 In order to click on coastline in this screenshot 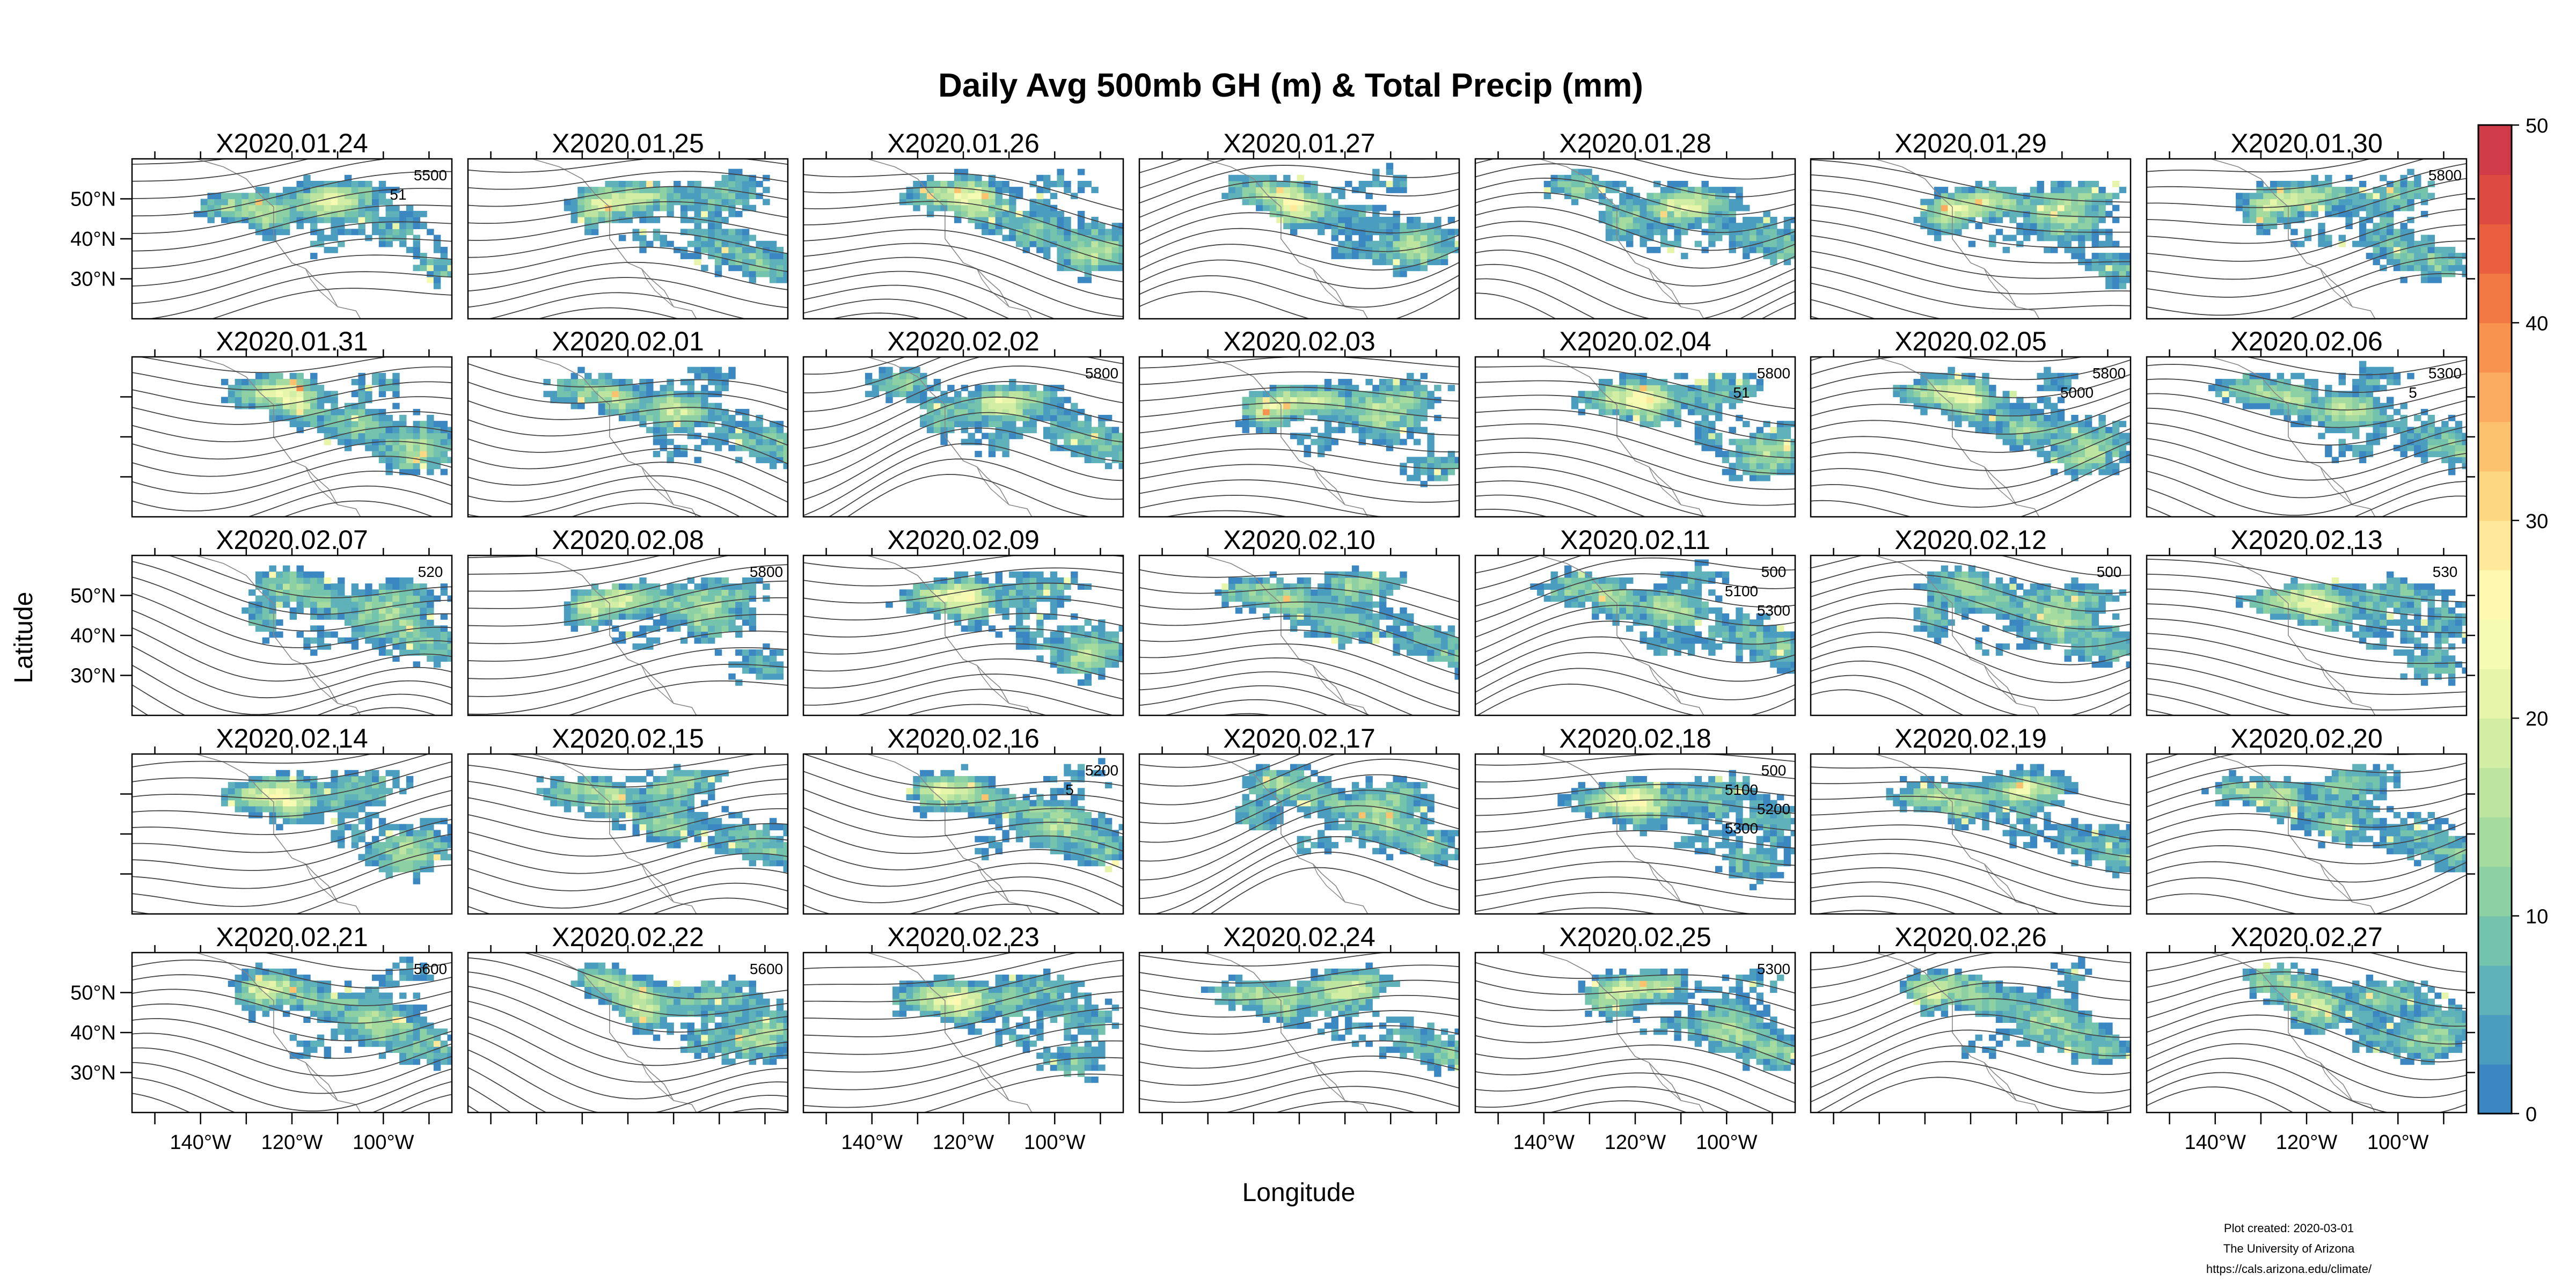, I will do `click(2272, 239)`.